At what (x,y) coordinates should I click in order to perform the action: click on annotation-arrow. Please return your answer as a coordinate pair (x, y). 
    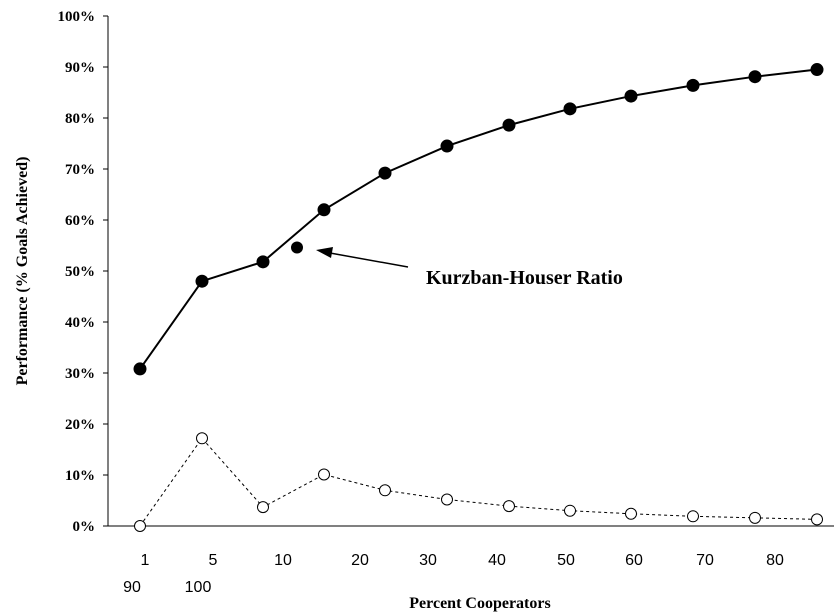
    Looking at the image, I should click on (369, 260).